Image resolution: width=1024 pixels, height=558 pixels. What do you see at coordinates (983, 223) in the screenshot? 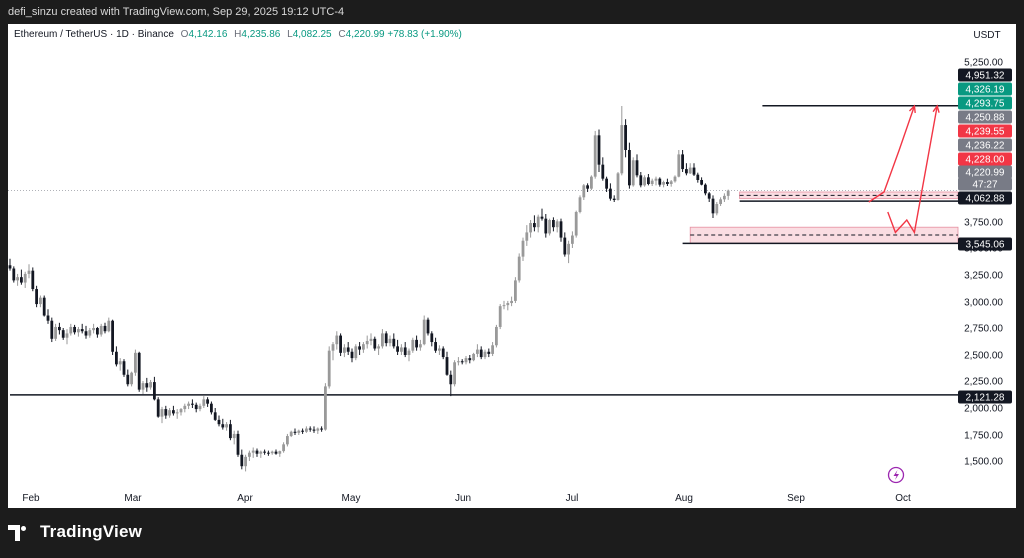
I see `y-tick-label: 3,750.00` at bounding box center [983, 223].